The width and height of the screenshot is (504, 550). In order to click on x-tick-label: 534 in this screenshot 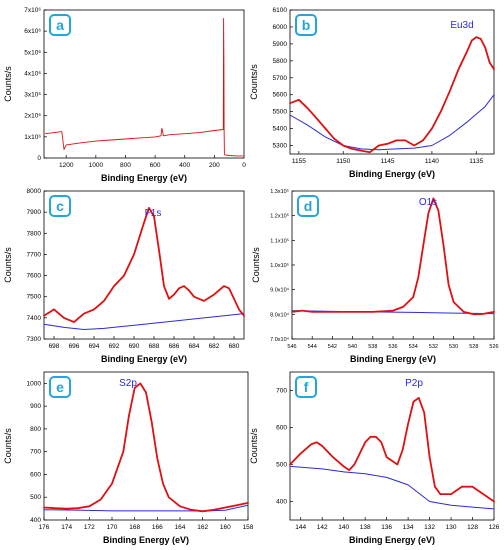, I will do `click(413, 347)`.